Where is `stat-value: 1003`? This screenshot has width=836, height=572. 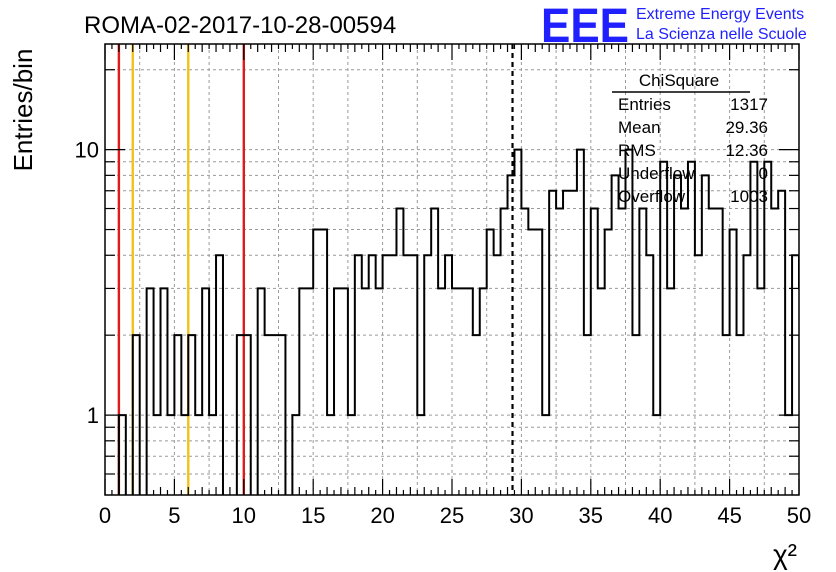 stat-value: 1003 is located at coordinates (749, 196).